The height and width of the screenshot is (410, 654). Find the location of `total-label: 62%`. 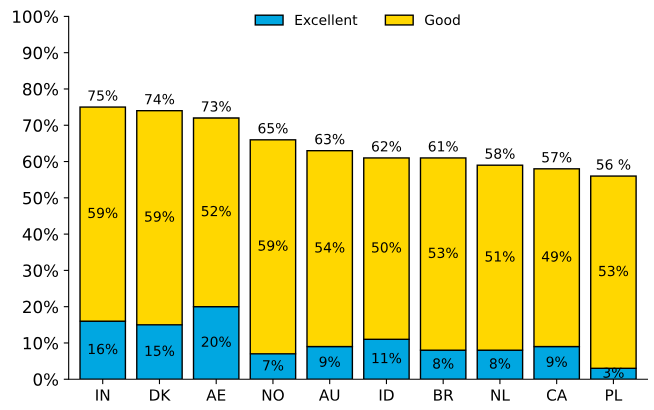

total-label: 62% is located at coordinates (387, 146).